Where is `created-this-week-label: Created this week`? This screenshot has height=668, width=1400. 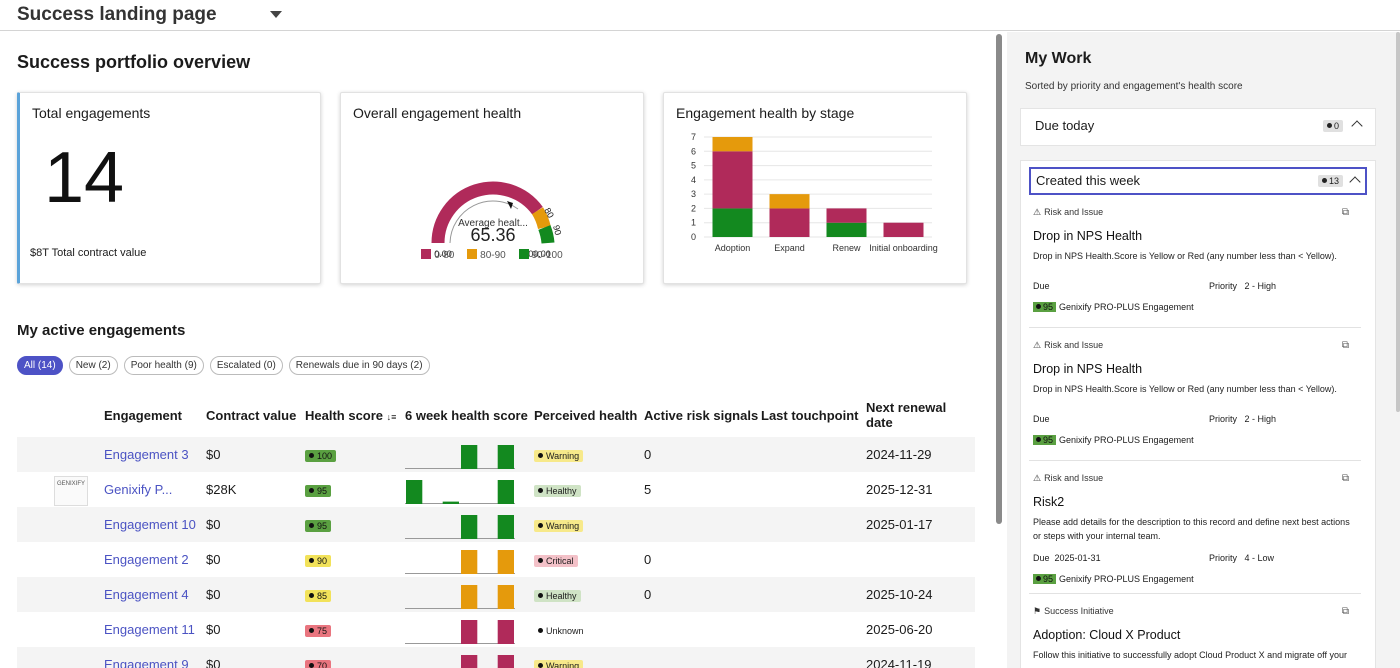 created-this-week-label: Created this week is located at coordinates (1088, 180).